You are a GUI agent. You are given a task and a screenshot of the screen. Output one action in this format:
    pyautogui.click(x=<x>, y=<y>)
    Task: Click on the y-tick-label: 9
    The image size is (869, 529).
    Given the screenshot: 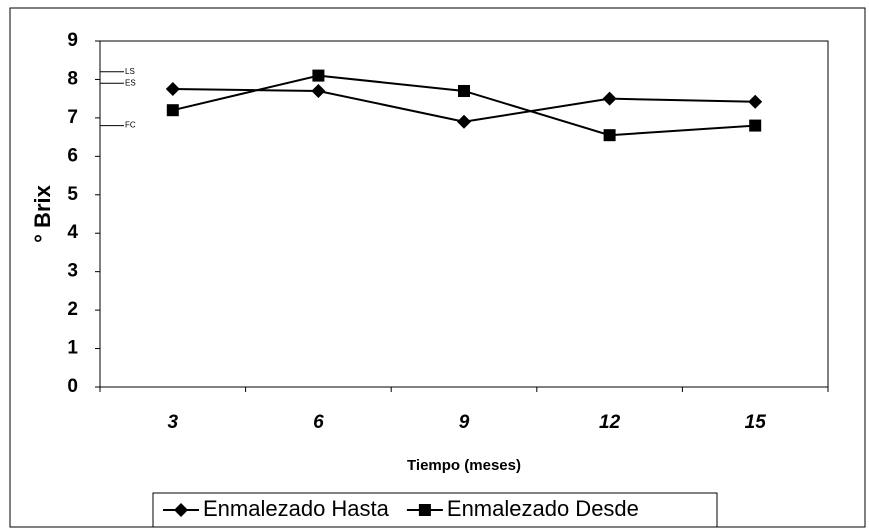 What is the action you would take?
    pyautogui.click(x=72, y=40)
    